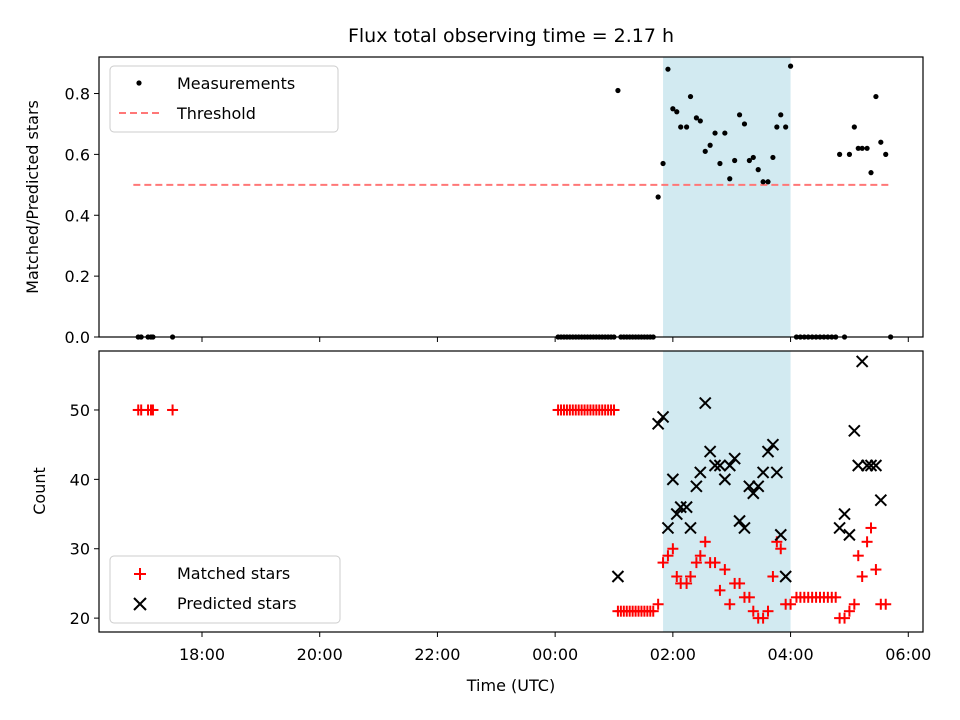 Image resolution: width=960 pixels, height=720 pixels. I want to click on top-legend-box, so click(224, 99).